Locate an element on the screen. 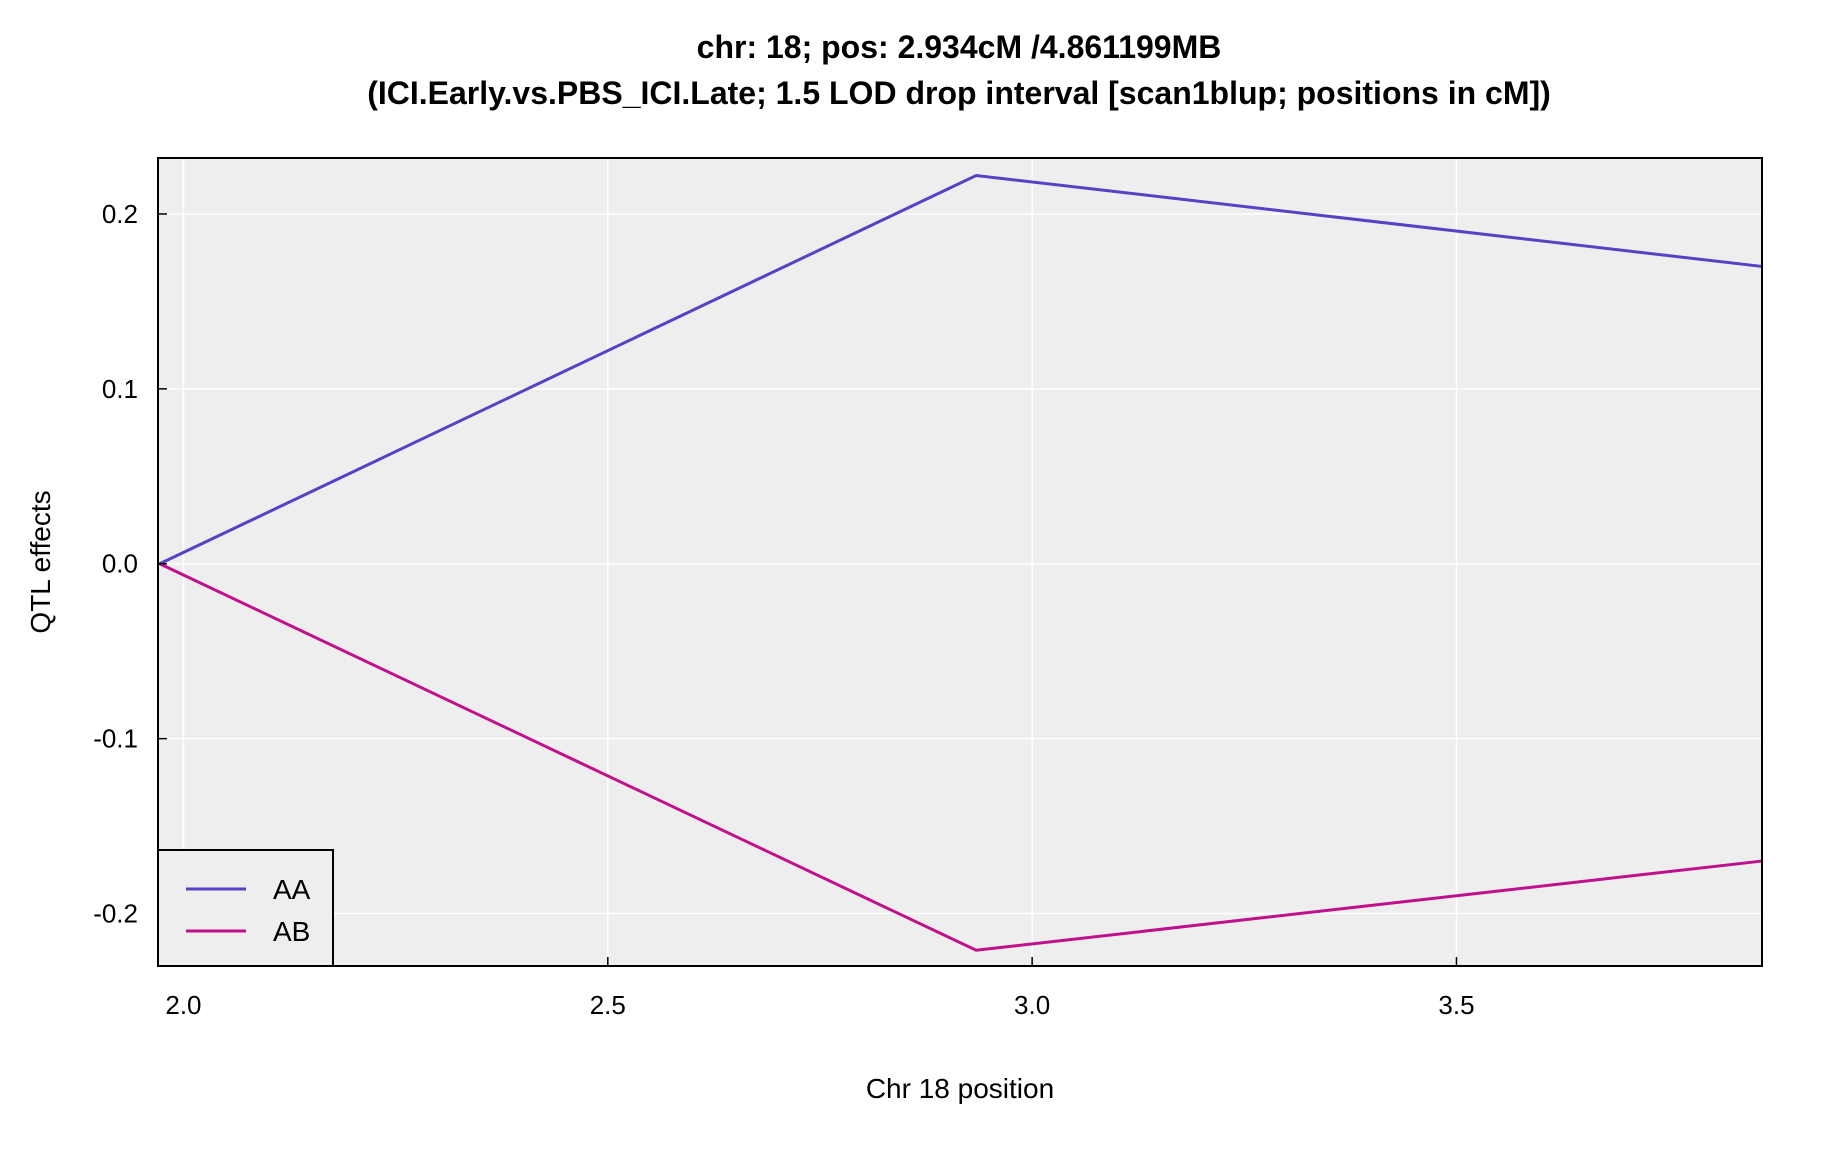 The height and width of the screenshot is (1152, 1824). legend-label-ab: AB is located at coordinates (291, 931).